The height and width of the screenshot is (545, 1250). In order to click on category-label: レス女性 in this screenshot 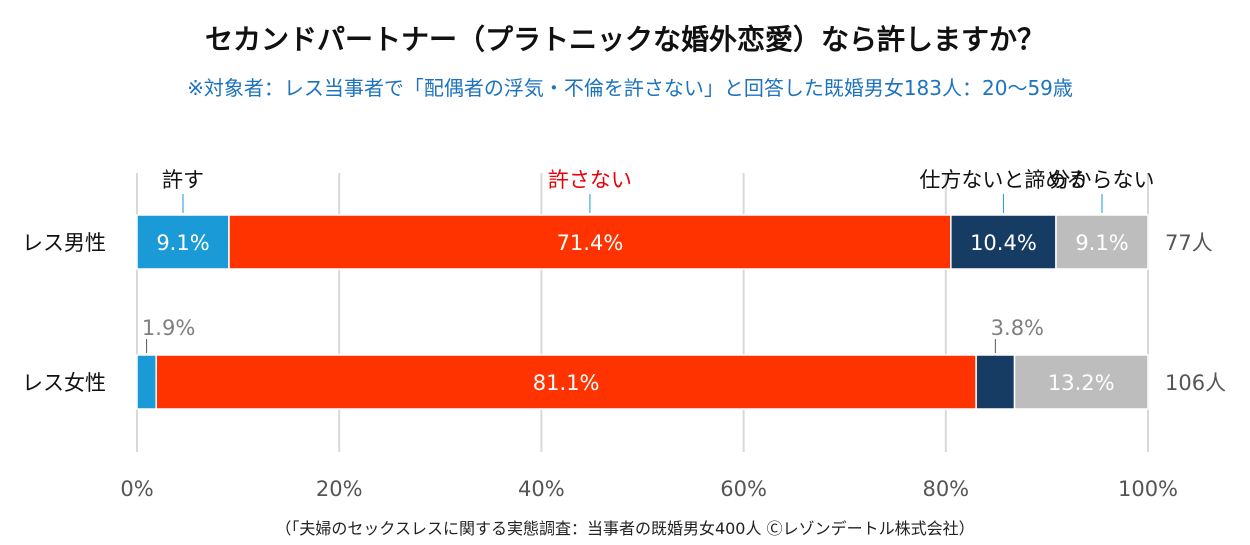, I will do `click(64, 383)`.